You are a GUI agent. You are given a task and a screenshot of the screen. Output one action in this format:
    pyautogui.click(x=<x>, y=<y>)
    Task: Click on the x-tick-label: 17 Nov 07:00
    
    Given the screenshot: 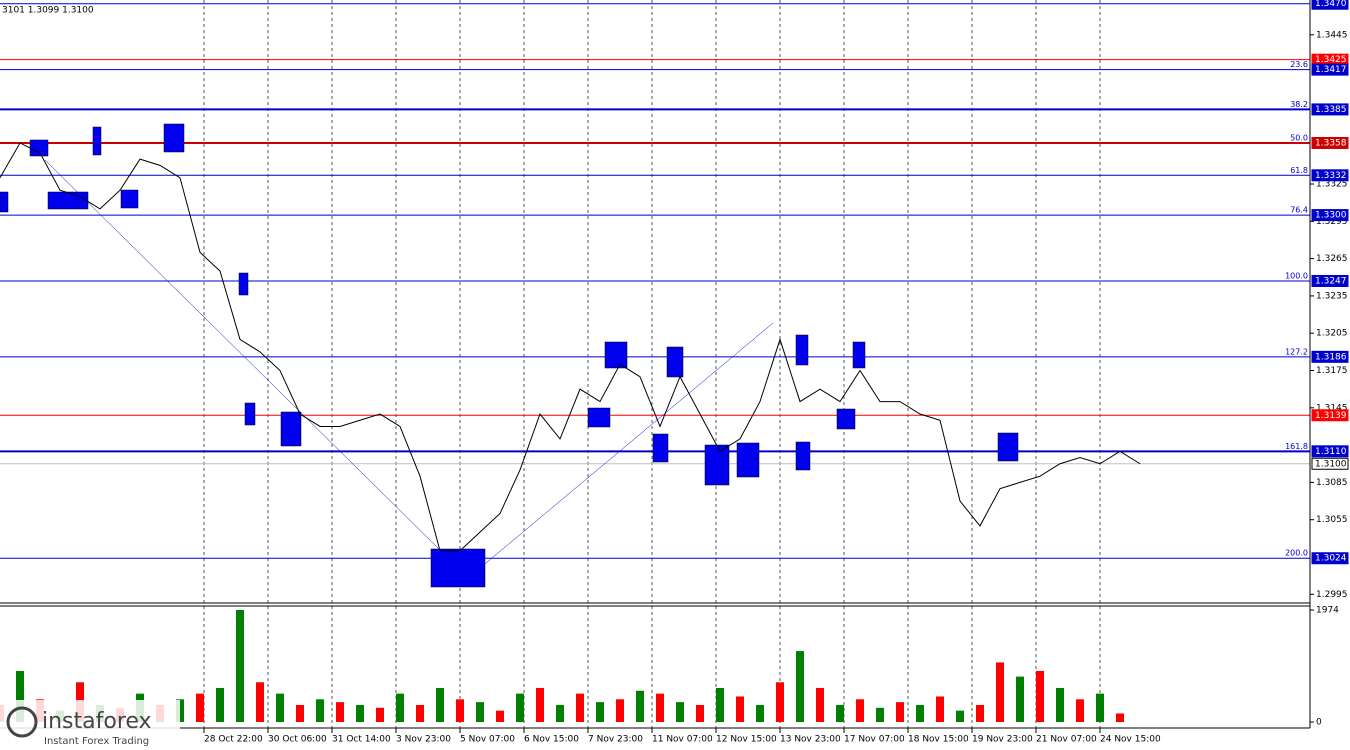 What is the action you would take?
    pyautogui.click(x=874, y=740)
    